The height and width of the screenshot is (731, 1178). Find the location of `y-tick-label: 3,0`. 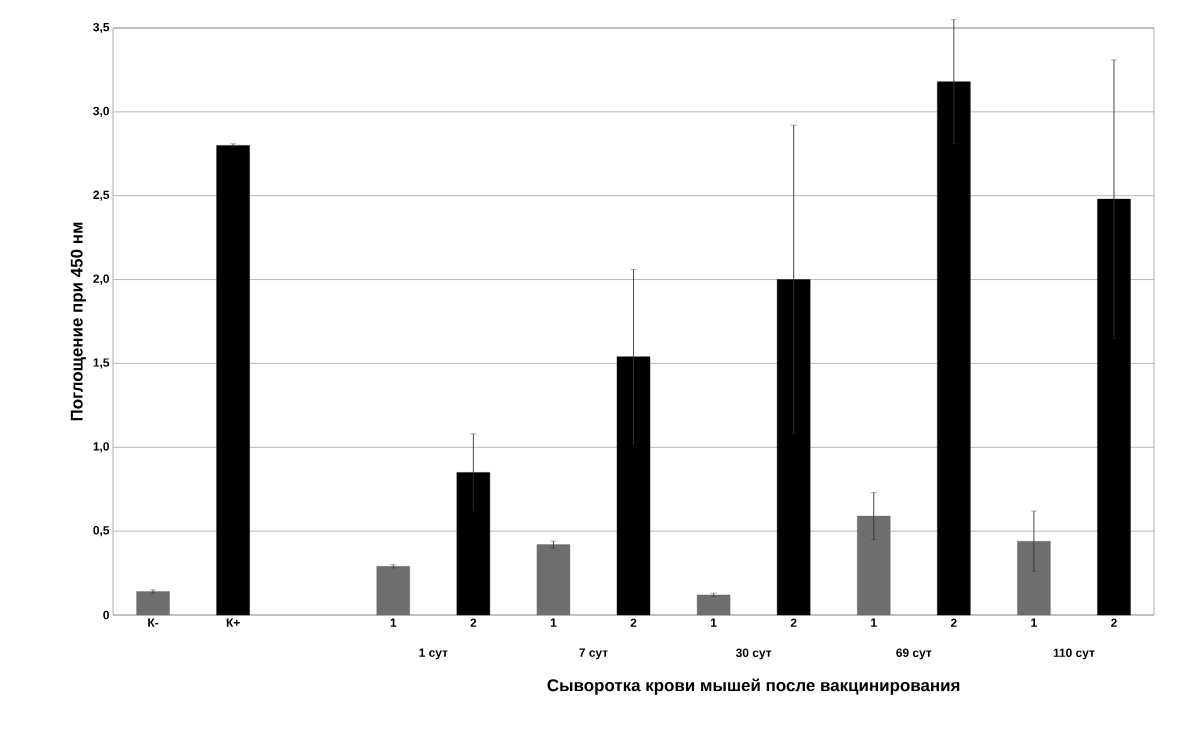

y-tick-label: 3,0 is located at coordinates (101, 111).